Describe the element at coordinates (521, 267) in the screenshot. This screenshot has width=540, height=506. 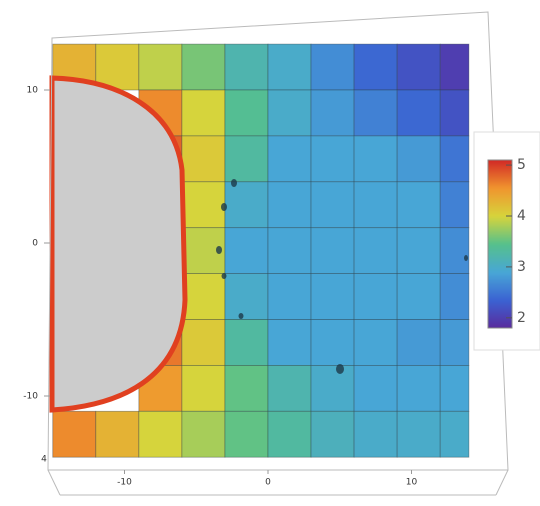
I see `colorbar-tick-label: 3` at that location.